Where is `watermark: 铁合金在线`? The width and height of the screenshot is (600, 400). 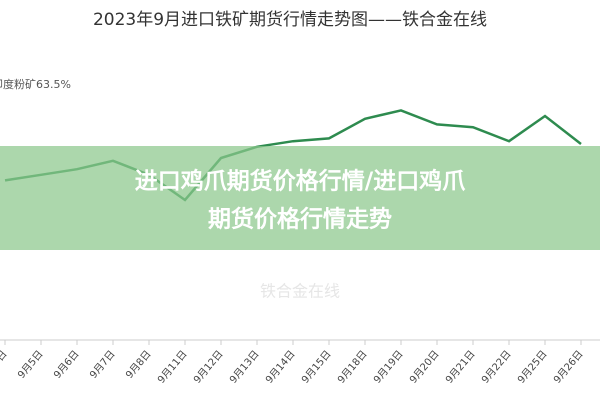 watermark: 铁合金在线 is located at coordinates (300, 291).